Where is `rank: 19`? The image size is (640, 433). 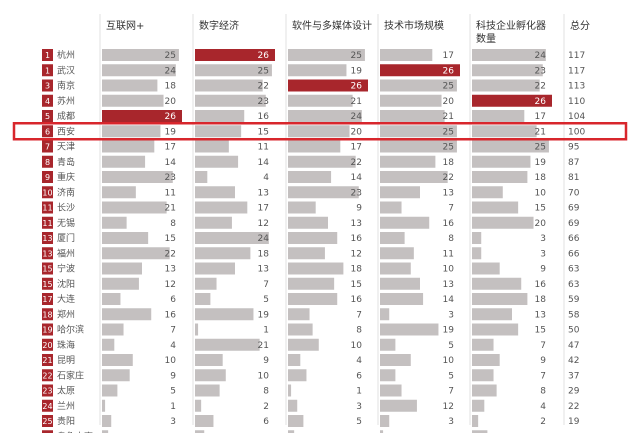
rank: 19 is located at coordinates (47, 330).